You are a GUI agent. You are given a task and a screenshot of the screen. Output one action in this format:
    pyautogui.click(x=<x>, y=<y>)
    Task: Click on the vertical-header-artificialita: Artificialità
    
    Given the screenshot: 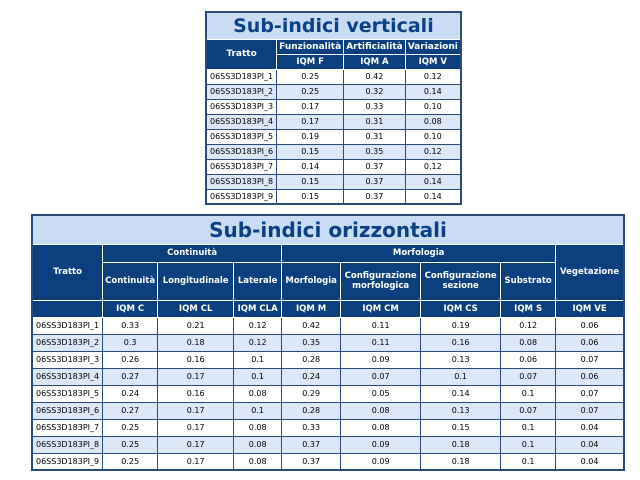 What is the action you would take?
    pyautogui.click(x=374, y=46)
    